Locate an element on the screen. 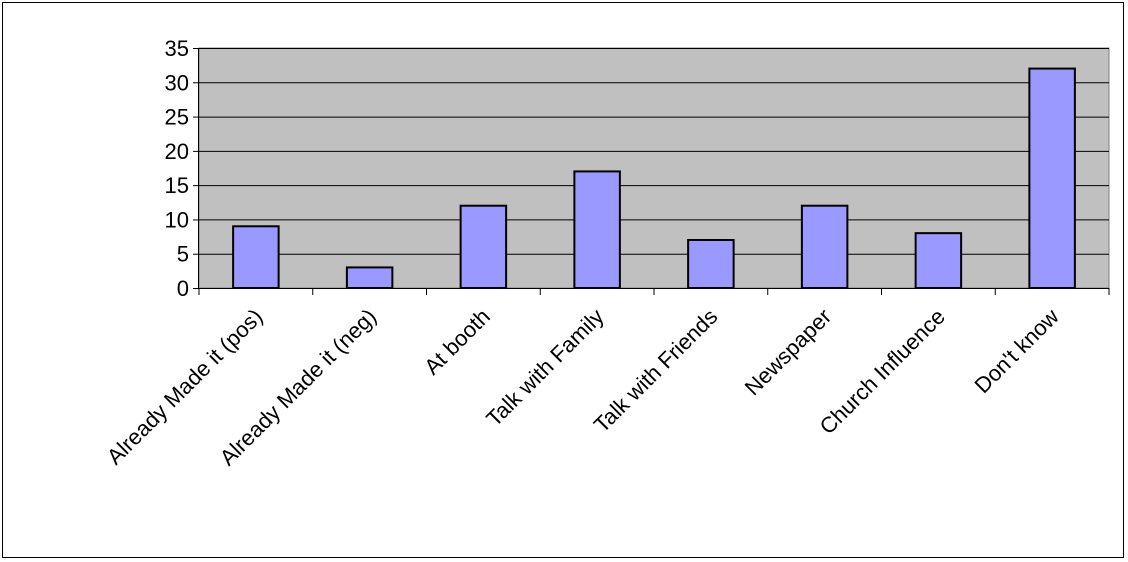  x-category-label: At booth is located at coordinates (457, 342).